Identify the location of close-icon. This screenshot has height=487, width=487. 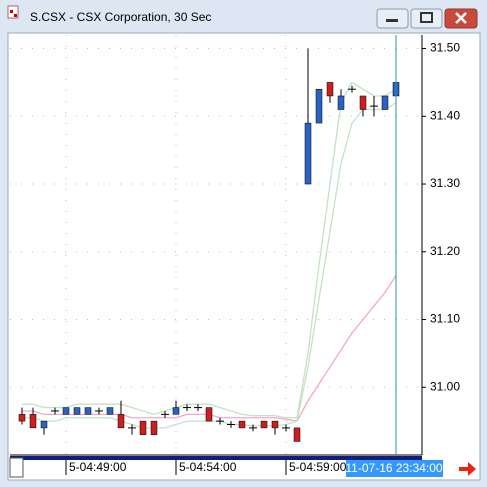
(461, 18).